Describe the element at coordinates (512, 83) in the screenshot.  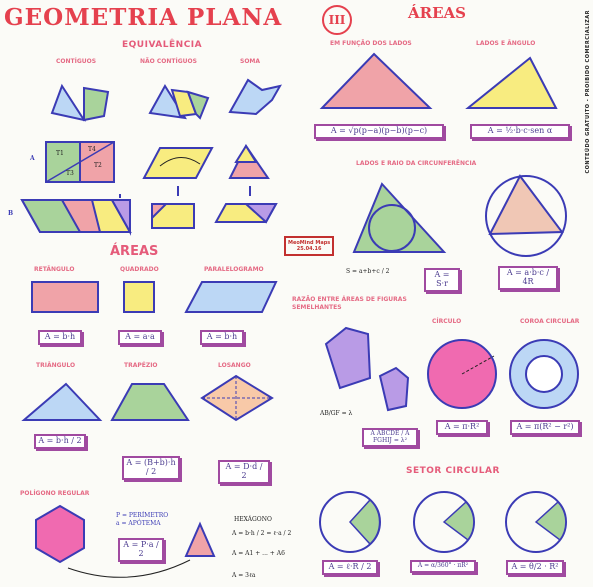
I see `lados-angulo-triangle` at that location.